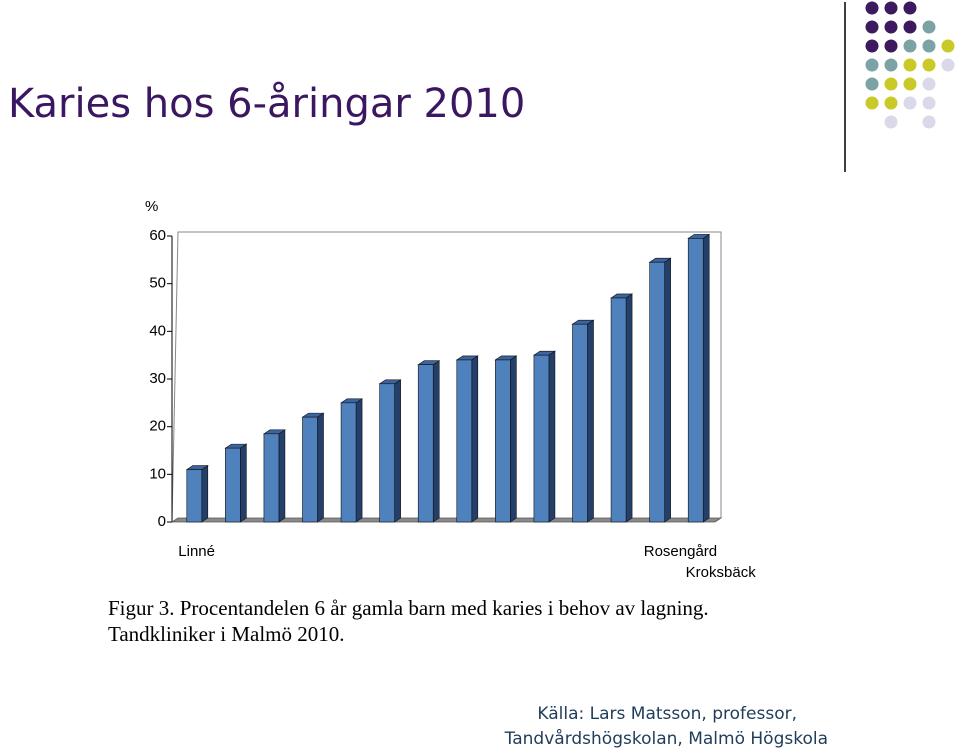 Image resolution: width=960 pixels, height=750 pixels. Describe the element at coordinates (157, 283) in the screenshot. I see `y-tick-label: 50` at that location.